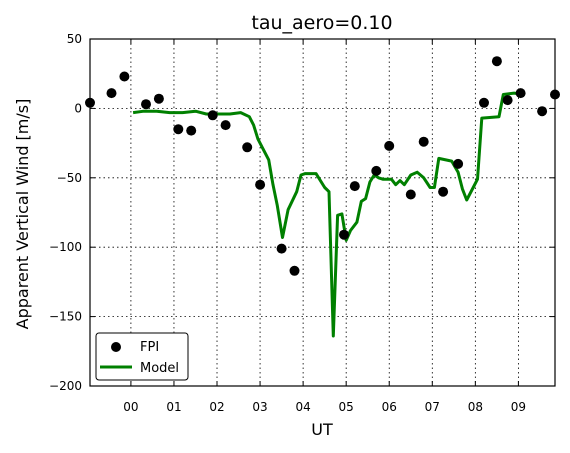 Image resolution: width=570 pixels, height=453 pixels. I want to click on legend-fpi-marker, so click(116, 347).